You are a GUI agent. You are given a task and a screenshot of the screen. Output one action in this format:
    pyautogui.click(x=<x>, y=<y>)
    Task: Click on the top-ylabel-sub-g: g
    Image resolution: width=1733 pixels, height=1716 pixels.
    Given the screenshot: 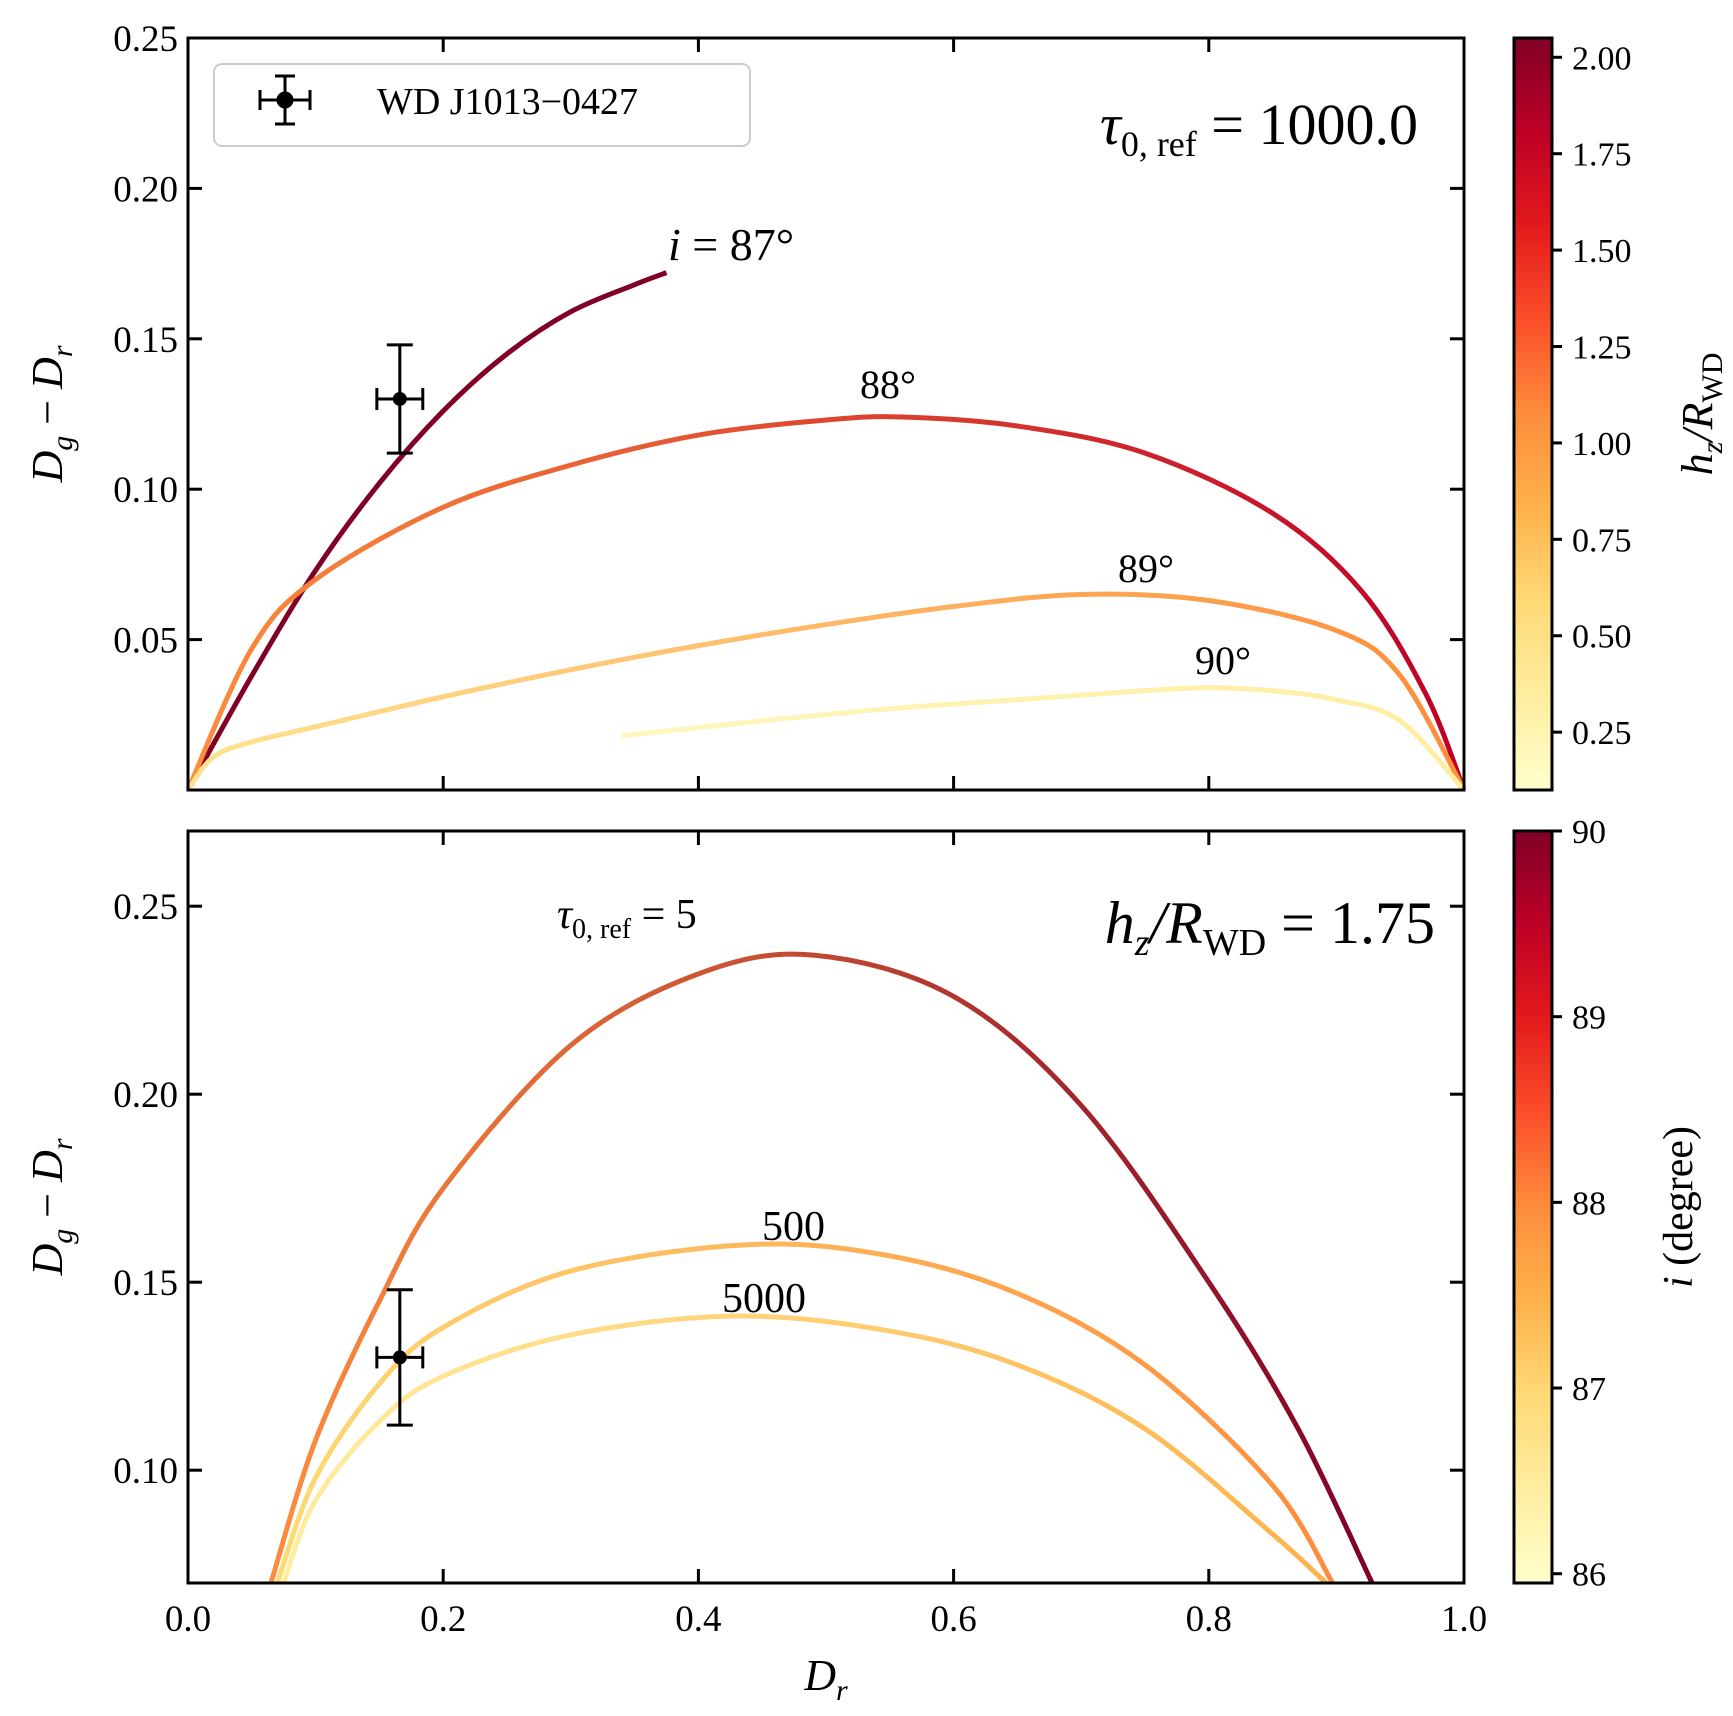 What is the action you would take?
    pyautogui.click(x=62, y=443)
    